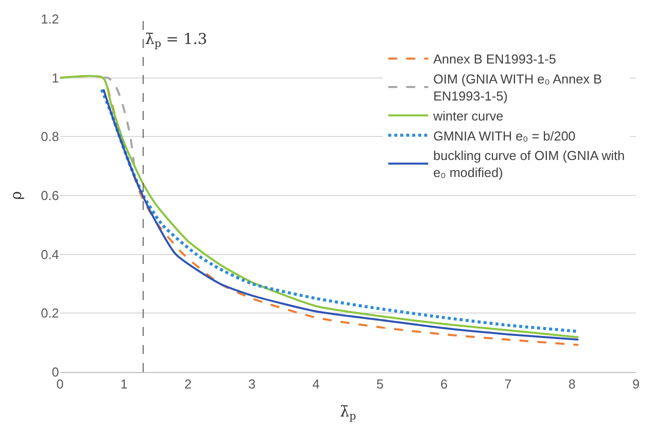 Image resolution: width=661 pixels, height=430 pixels. I want to click on x-tick-label: 5, so click(380, 384).